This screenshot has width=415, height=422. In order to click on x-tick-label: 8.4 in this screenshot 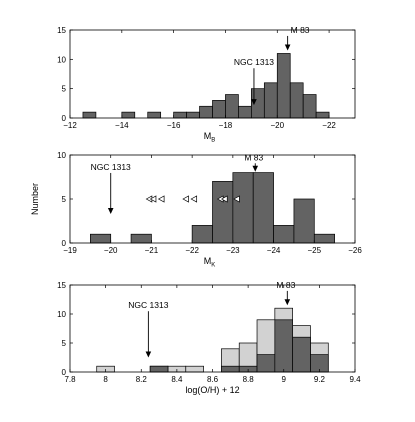, I will do `click(177, 379)`.